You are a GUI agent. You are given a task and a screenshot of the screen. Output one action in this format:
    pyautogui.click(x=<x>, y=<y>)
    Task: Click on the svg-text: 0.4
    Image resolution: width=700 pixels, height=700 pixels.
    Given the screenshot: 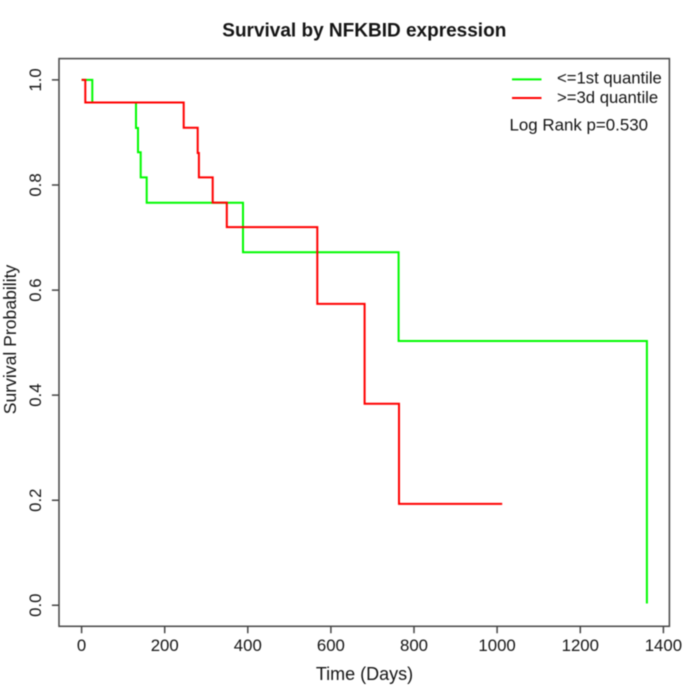 What is the action you would take?
    pyautogui.click(x=35, y=394)
    